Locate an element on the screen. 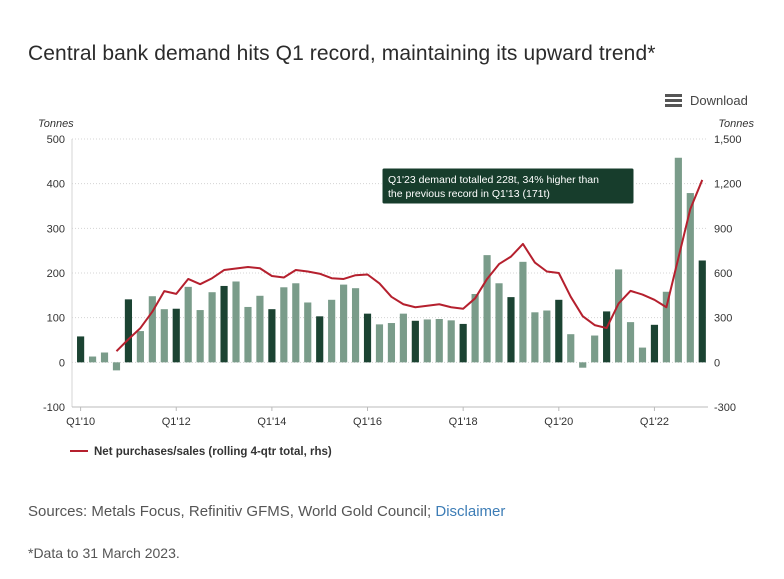  x-tick-label: Q1'18 is located at coordinates (463, 422).